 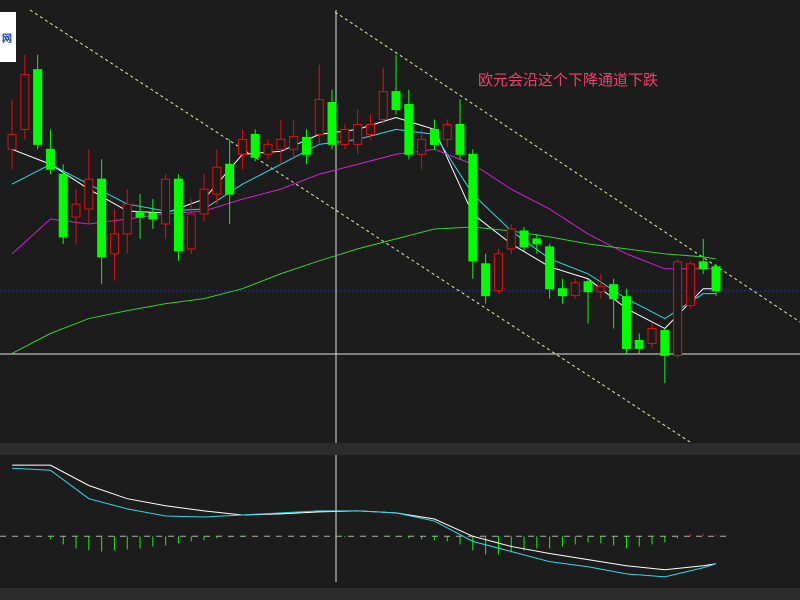 I want to click on logo, so click(x=8, y=37).